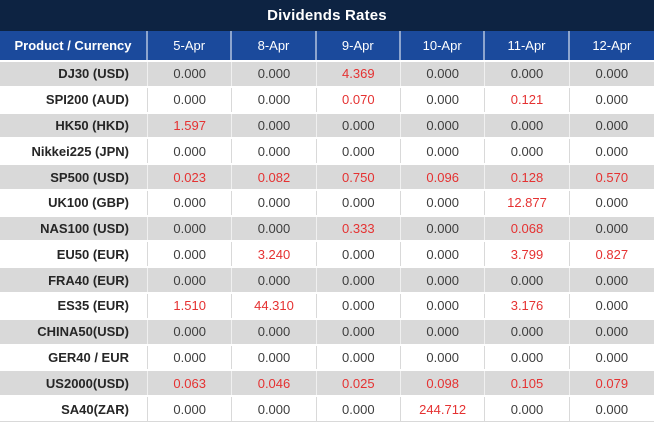 This screenshot has width=654, height=422. What do you see at coordinates (74, 306) in the screenshot?
I see `product-cell: ES35 (EUR)` at bounding box center [74, 306].